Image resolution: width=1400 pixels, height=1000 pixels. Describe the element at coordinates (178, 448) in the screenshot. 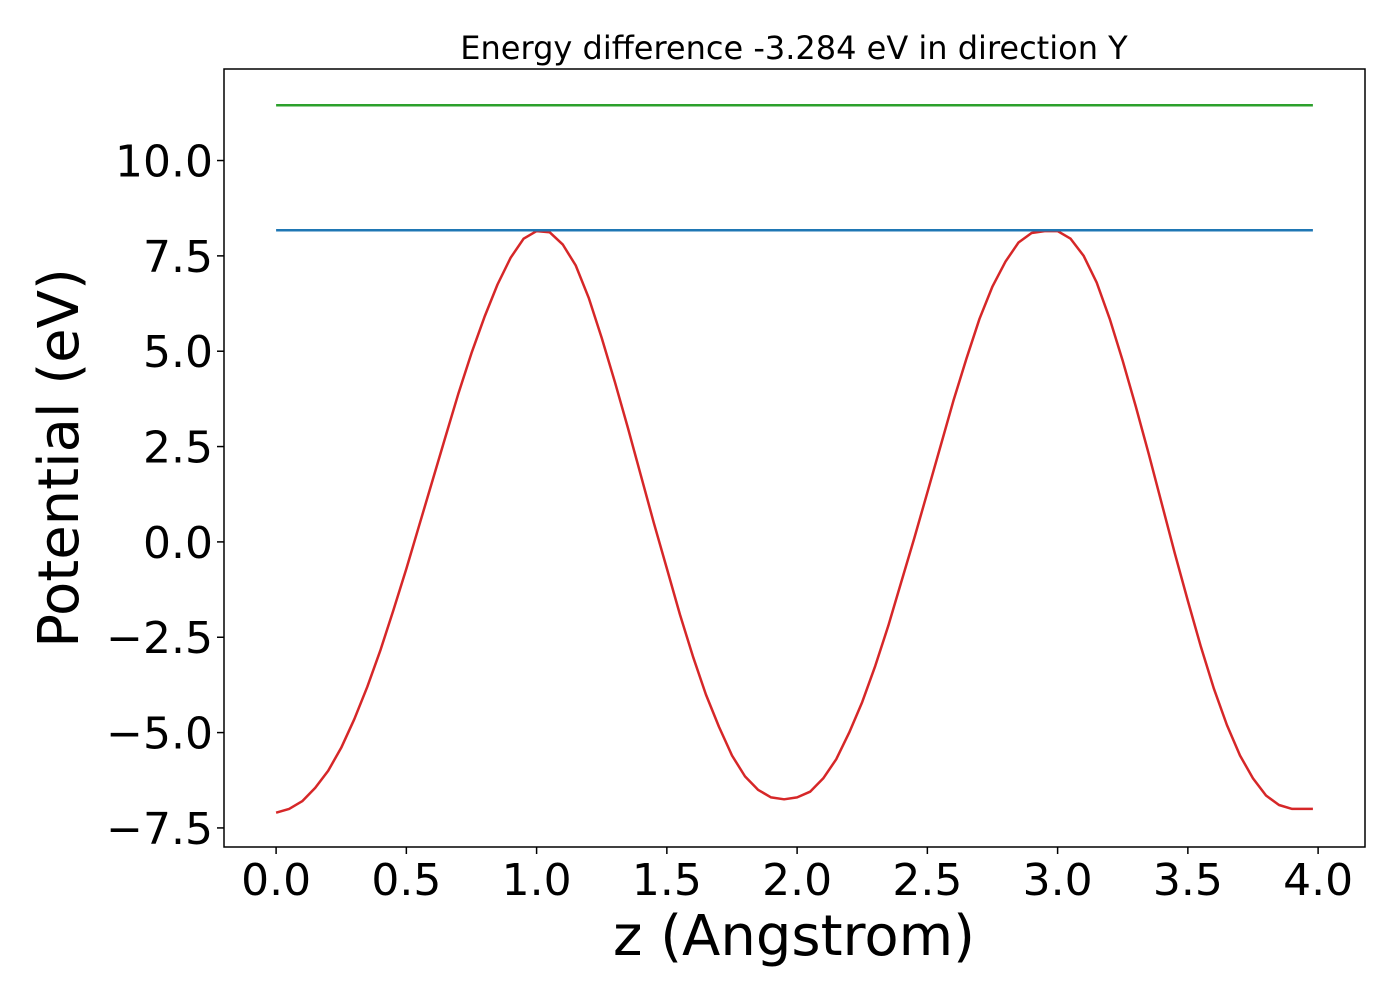

I see `y-tick-label: 2.5` at that location.